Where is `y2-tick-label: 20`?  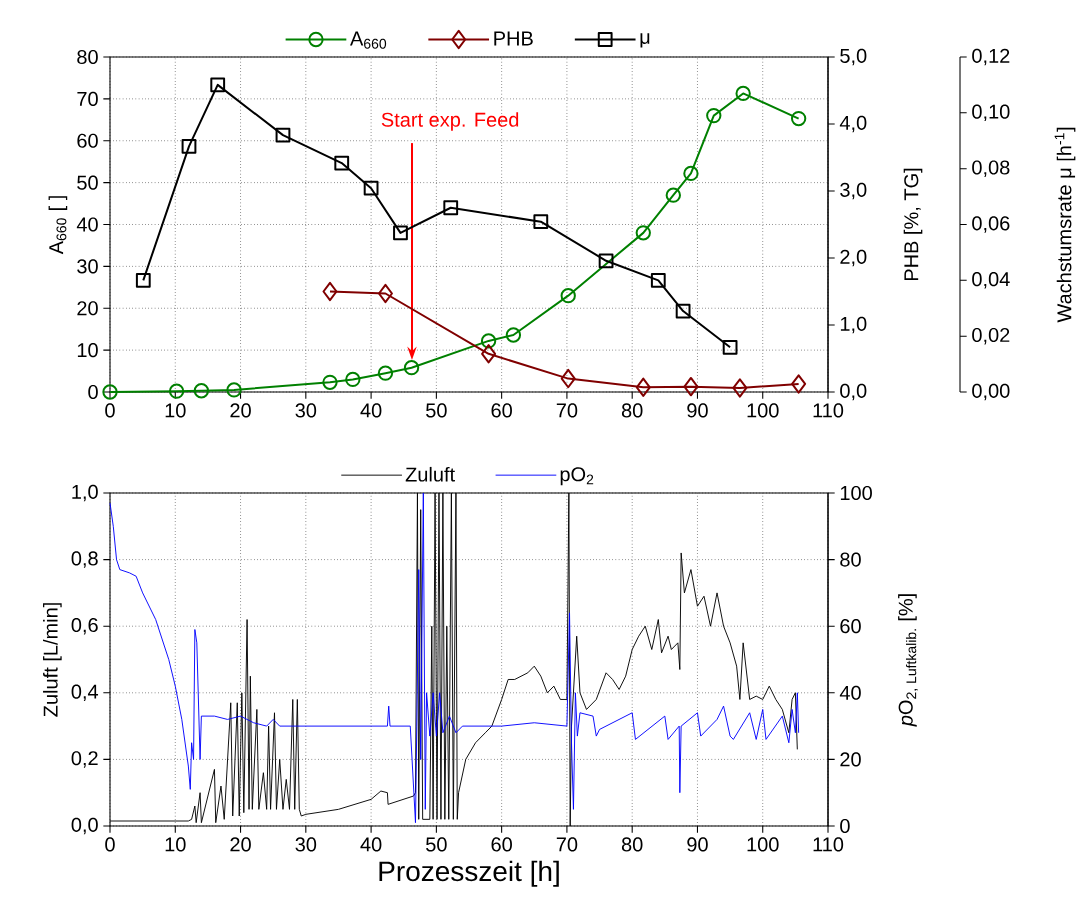
y2-tick-label: 20 is located at coordinates (850, 759).